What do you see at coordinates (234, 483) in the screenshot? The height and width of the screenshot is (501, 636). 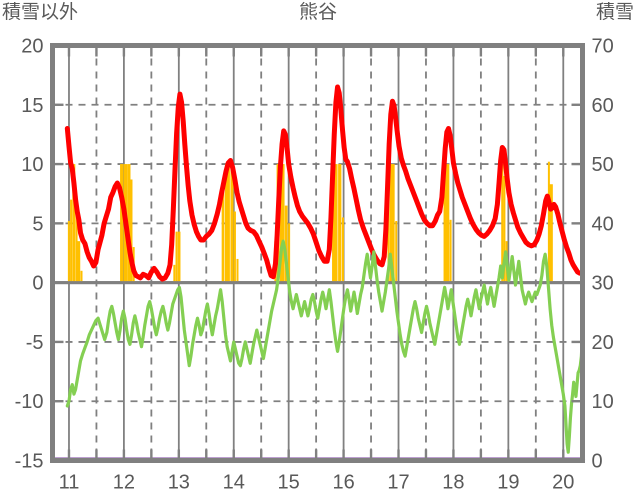 I see `x-tick-label: 14` at bounding box center [234, 483].